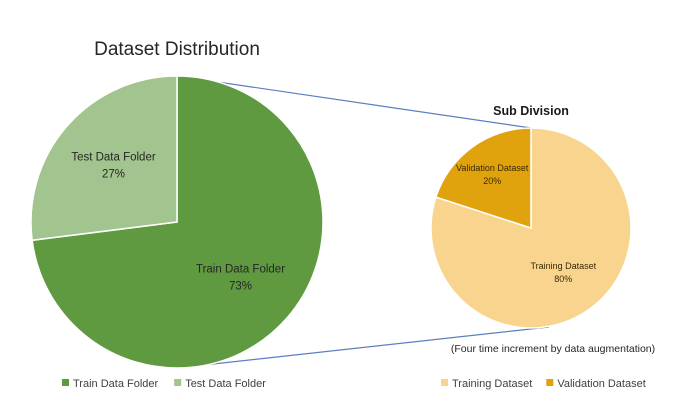 The width and height of the screenshot is (677, 403). What do you see at coordinates (113, 158) in the screenshot?
I see `slice-category-label: Test Data Folder` at bounding box center [113, 158].